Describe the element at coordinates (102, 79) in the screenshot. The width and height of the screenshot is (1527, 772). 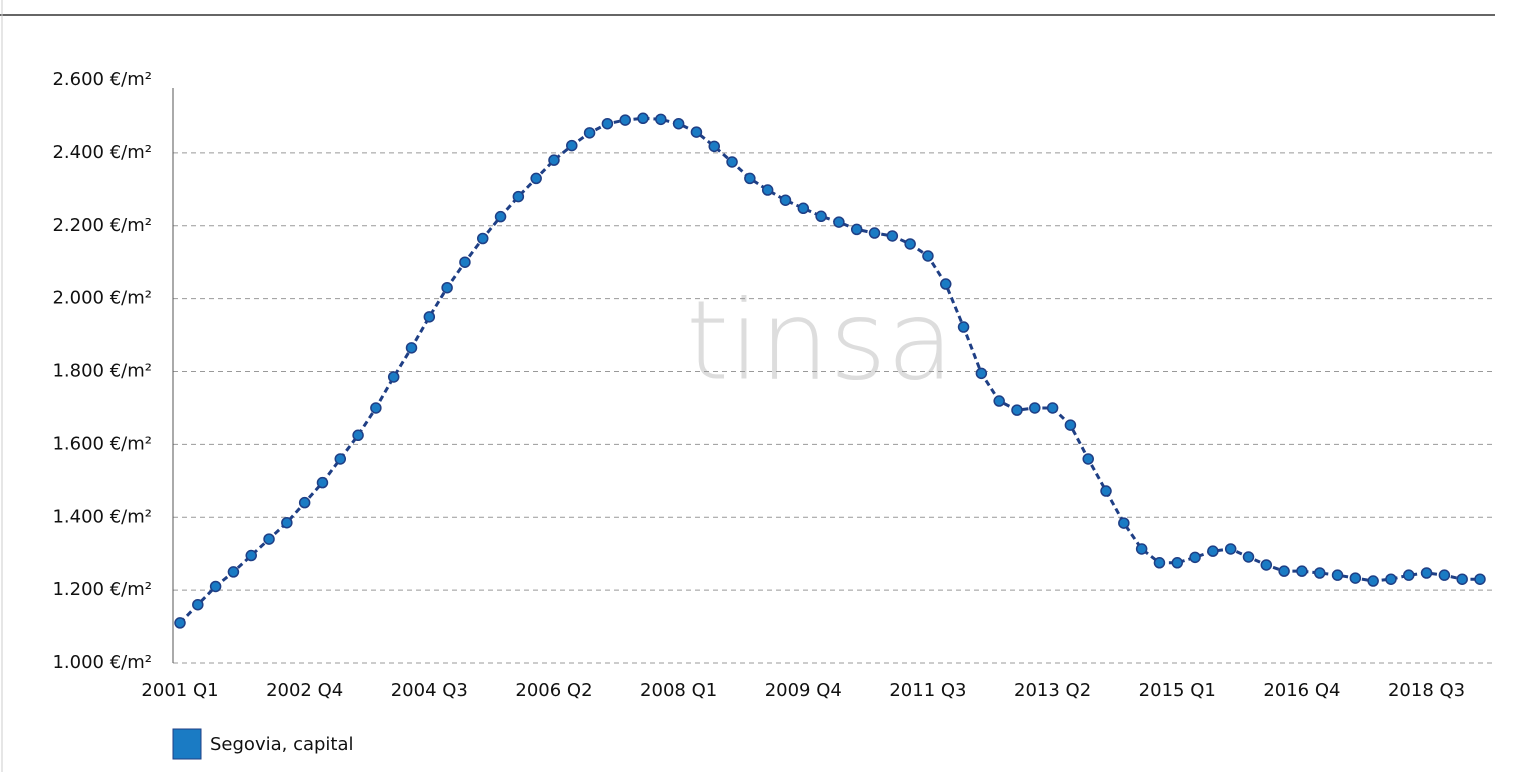
I see `y-tick-label: 2.600 €/m²` at that location.